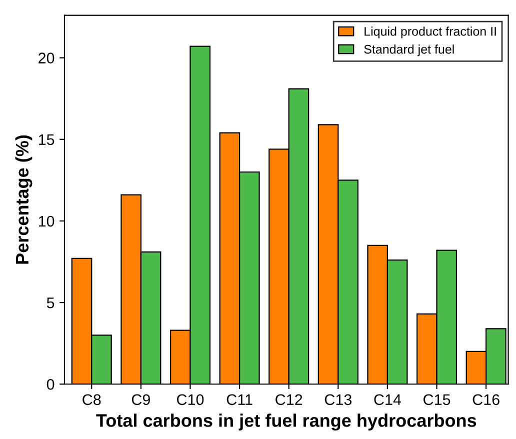  What do you see at coordinates (437, 400) in the screenshot?
I see `x-tick-label: C15` at bounding box center [437, 400].